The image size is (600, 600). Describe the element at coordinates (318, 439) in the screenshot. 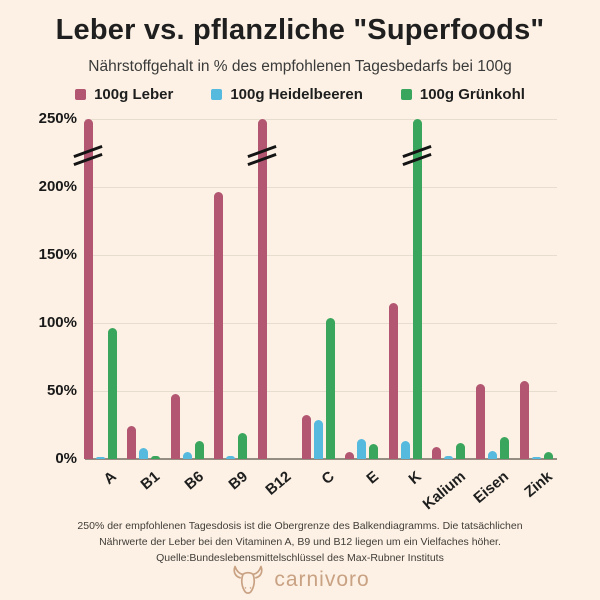

I see `bar-C-100g-heidelbeeren` at that location.